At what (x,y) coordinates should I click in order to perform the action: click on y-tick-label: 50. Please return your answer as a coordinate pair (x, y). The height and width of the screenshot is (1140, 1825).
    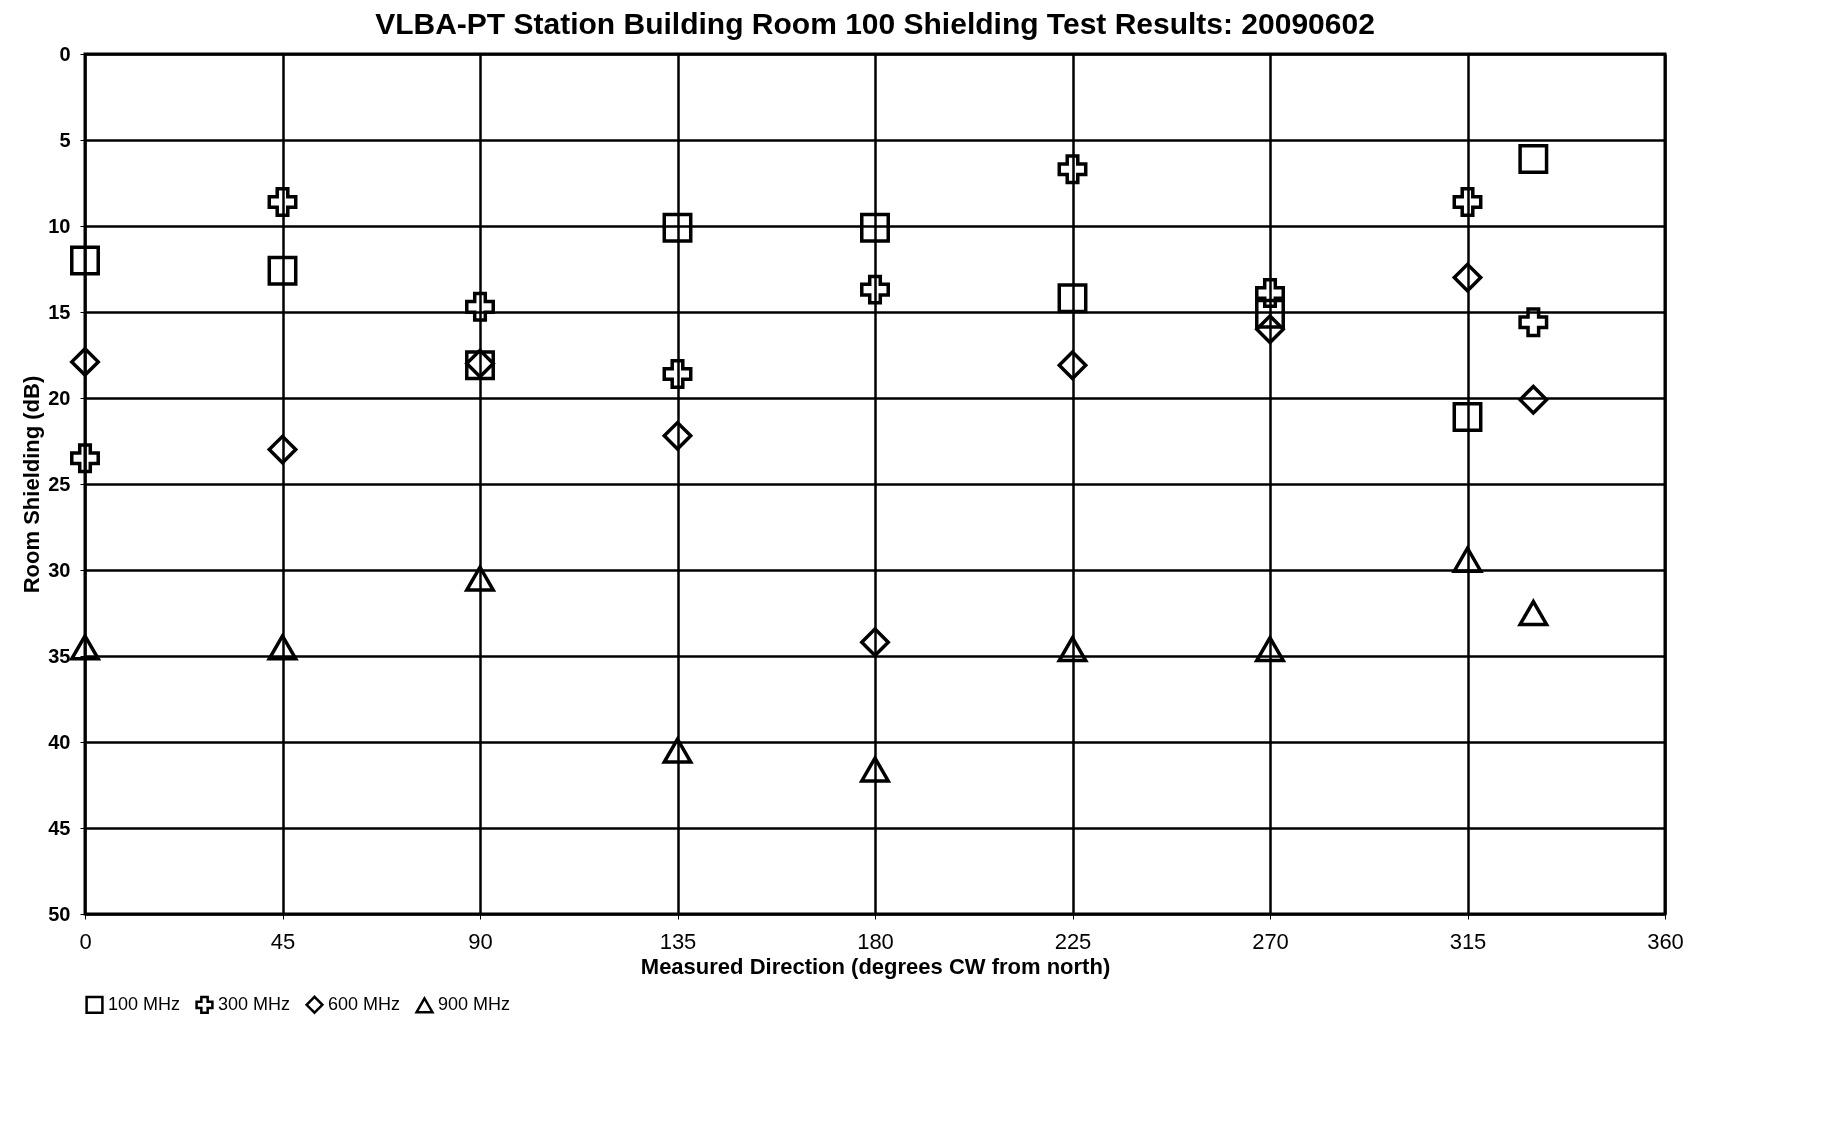
    Looking at the image, I should click on (59, 913).